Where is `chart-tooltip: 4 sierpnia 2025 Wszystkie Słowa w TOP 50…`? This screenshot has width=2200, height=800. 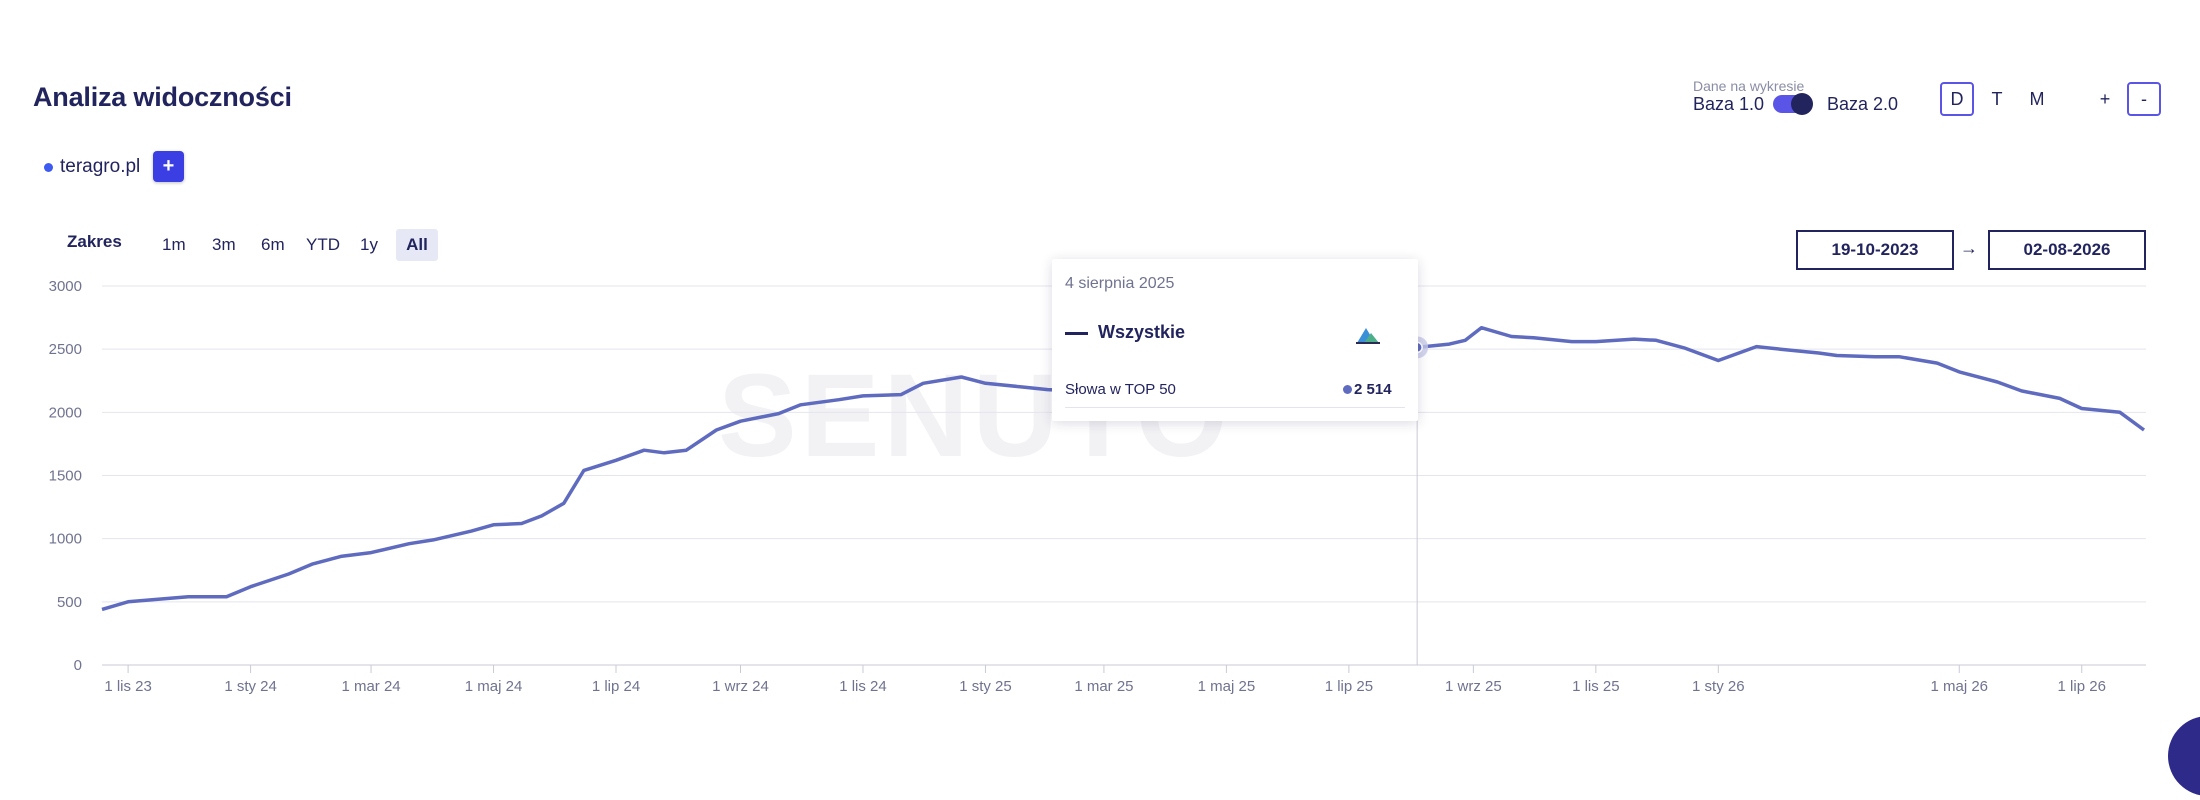 chart-tooltip: 4 sierpnia 2025 Wszystkie Słowa w TOP 50… is located at coordinates (1235, 340).